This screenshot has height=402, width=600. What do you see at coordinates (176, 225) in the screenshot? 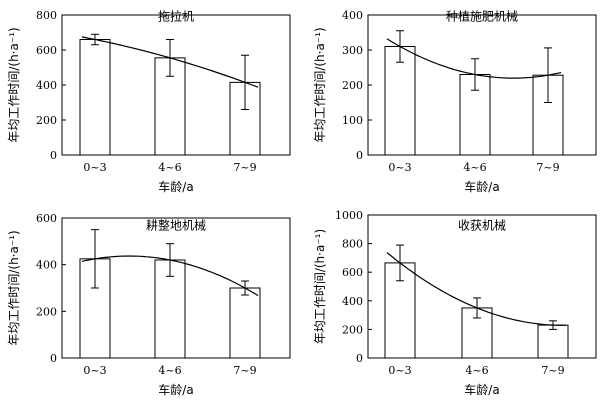
I see `chart-title: 耕整地机械` at bounding box center [176, 225].